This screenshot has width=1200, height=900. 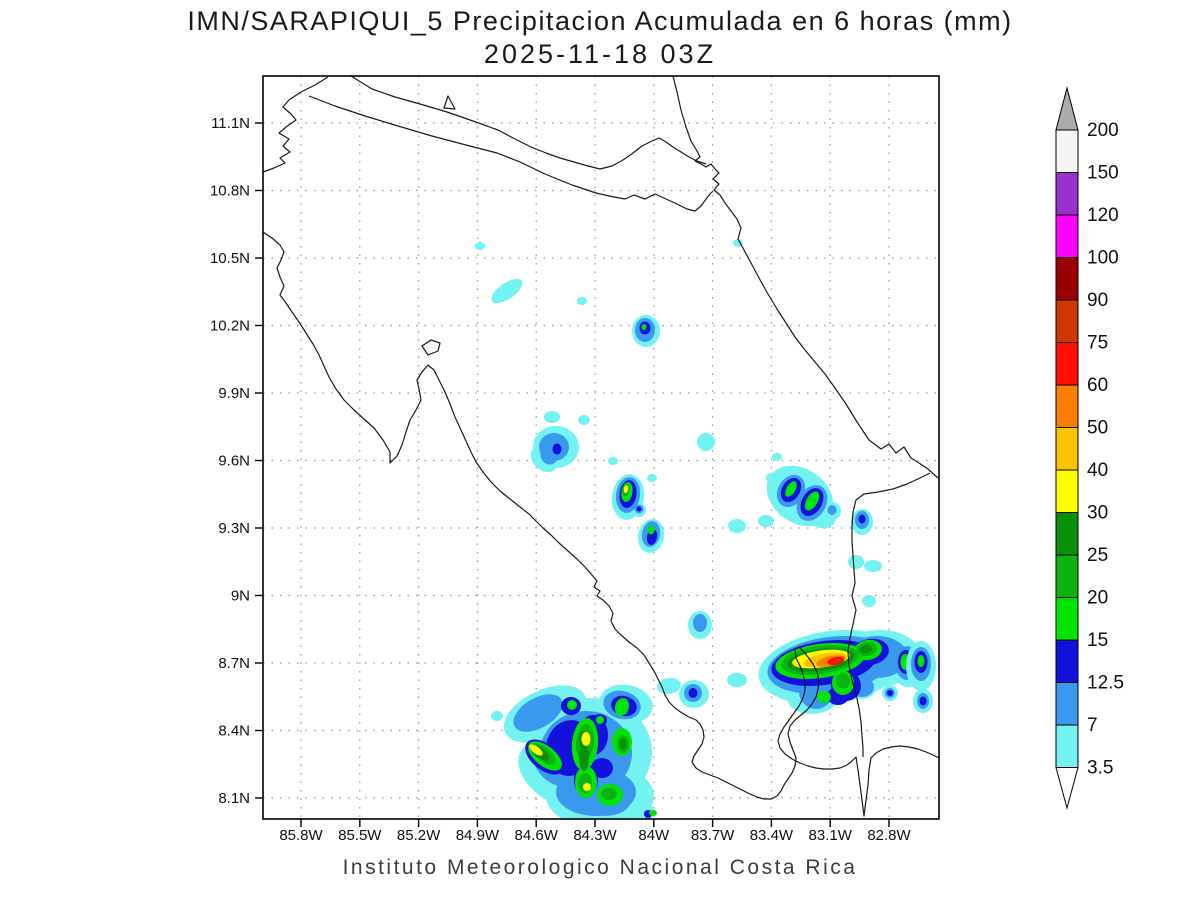 I want to click on colorbar-arrow-bottom, so click(x=1067, y=788).